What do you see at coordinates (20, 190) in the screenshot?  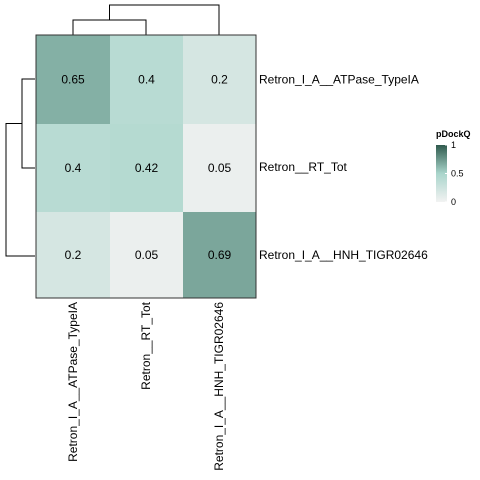 I see `row-dendrogram-branch-outer` at bounding box center [20, 190].